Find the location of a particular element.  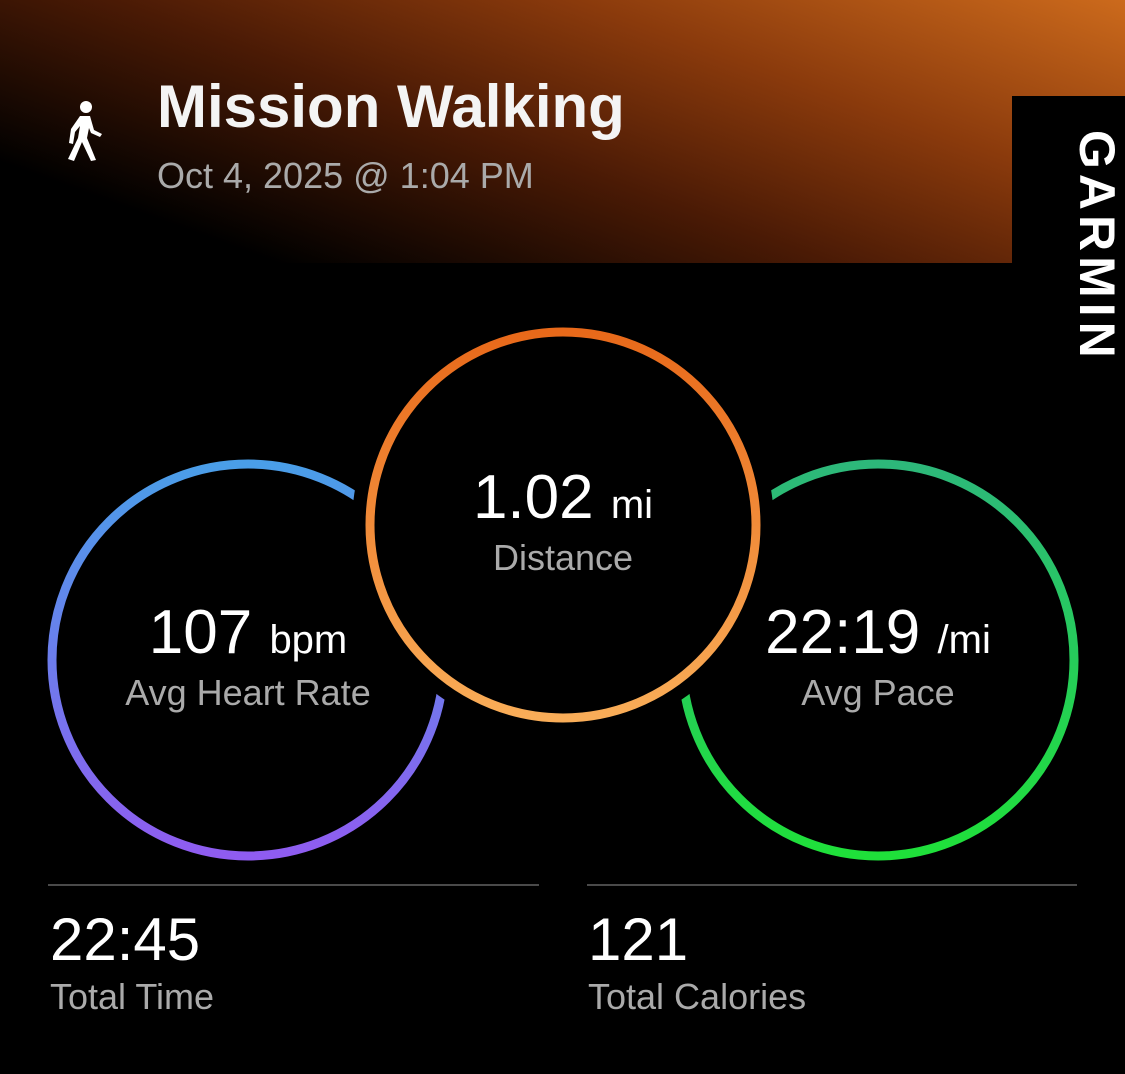

pace-unit: /mi is located at coordinates (964, 640).